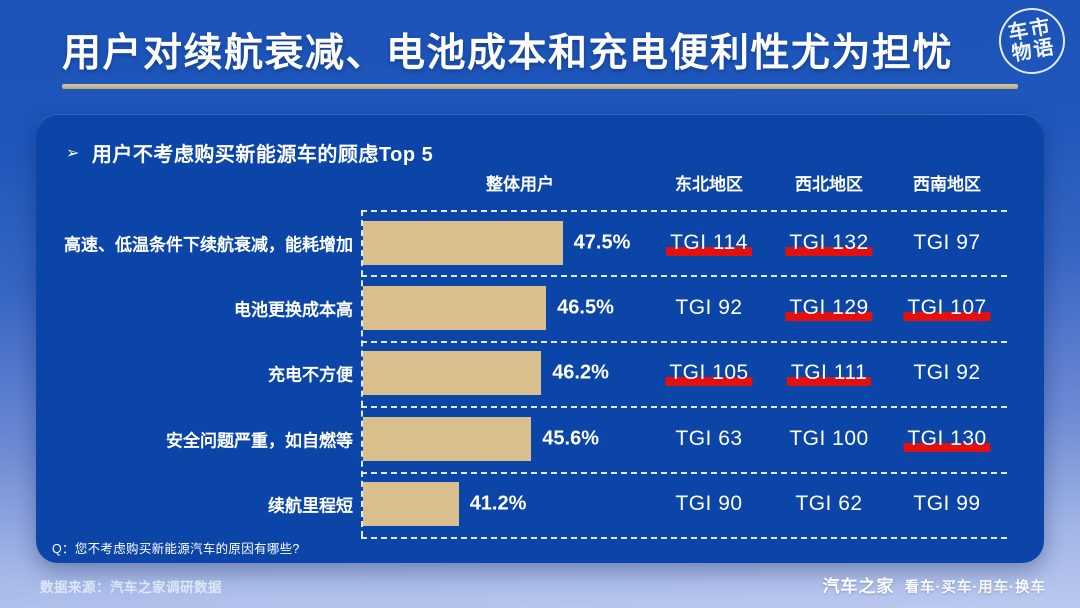  I want to click on brand-footer: 汽车之家 看车·买车·用车·换车, so click(935, 584).